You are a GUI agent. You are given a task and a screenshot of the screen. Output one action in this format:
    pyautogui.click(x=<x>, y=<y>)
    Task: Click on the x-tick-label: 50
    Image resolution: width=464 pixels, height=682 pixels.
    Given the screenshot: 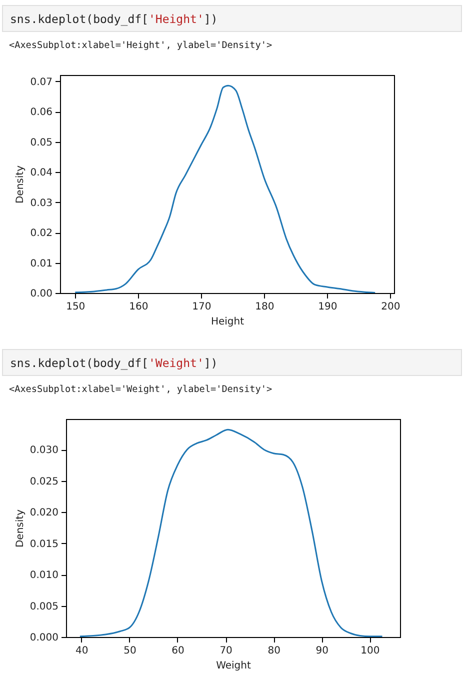 What is the action you would take?
    pyautogui.click(x=130, y=651)
    